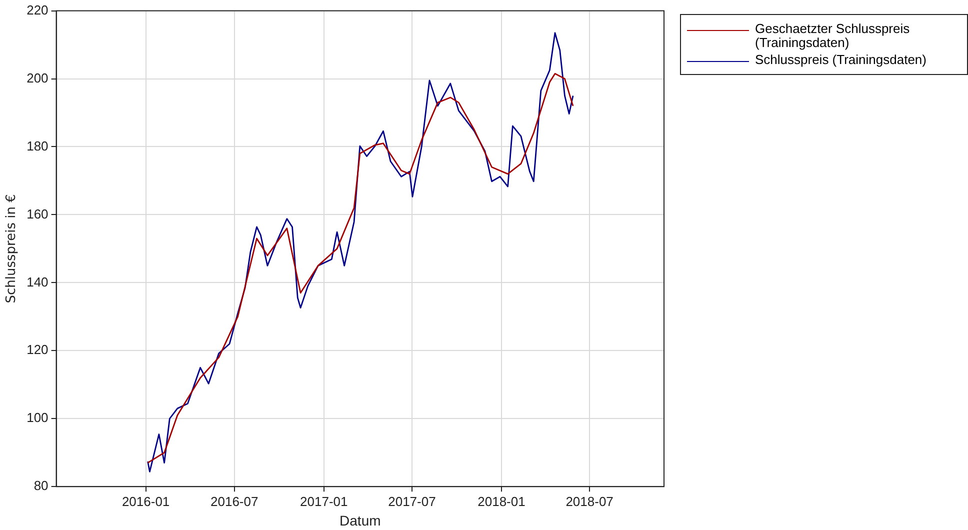  What do you see at coordinates (502, 501) in the screenshot?
I see `x-tick-label: 2018-01` at bounding box center [502, 501].